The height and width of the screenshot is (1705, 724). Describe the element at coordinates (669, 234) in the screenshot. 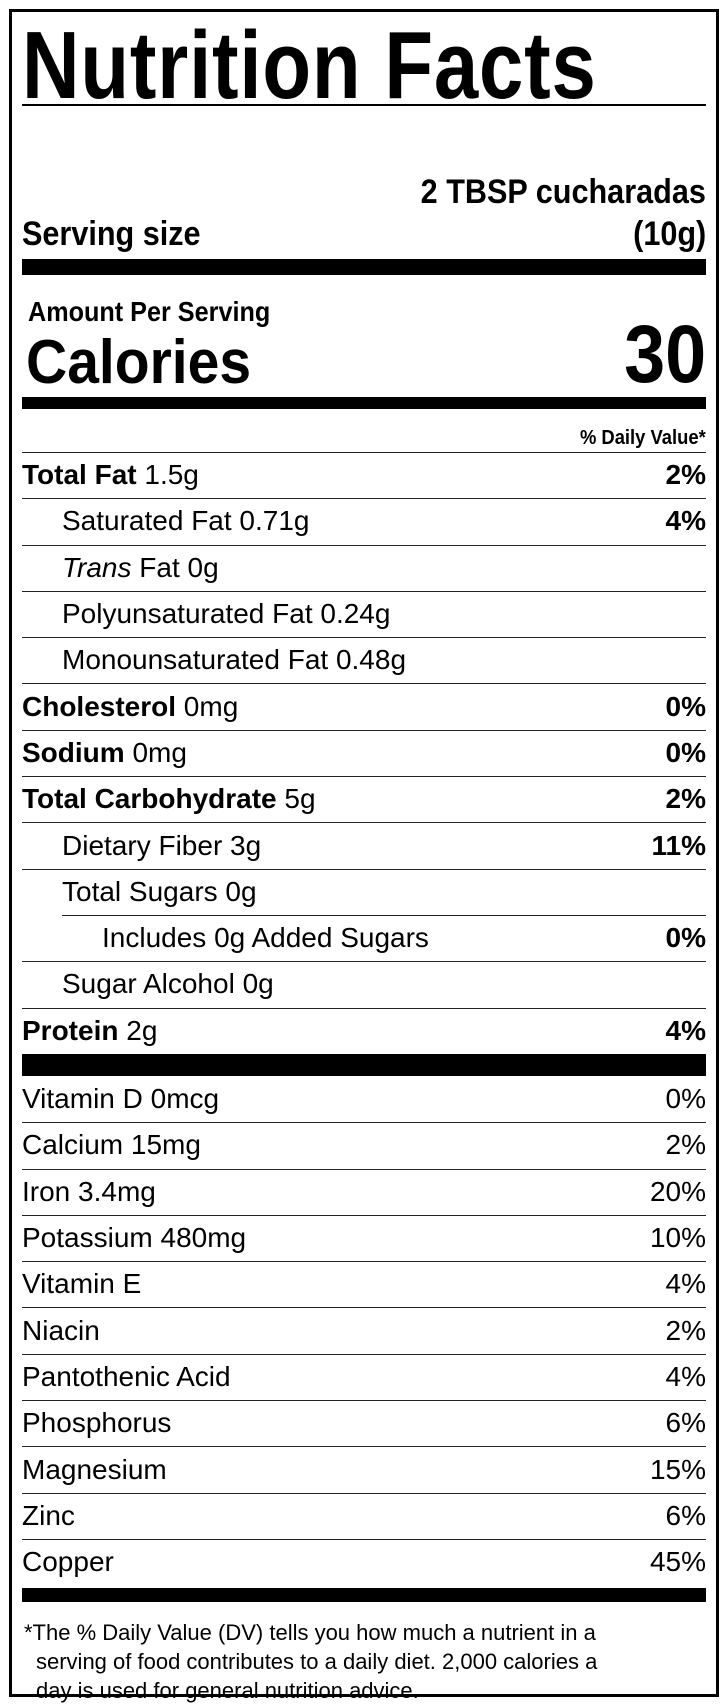

I see `serving-weight: (10g)` at that location.